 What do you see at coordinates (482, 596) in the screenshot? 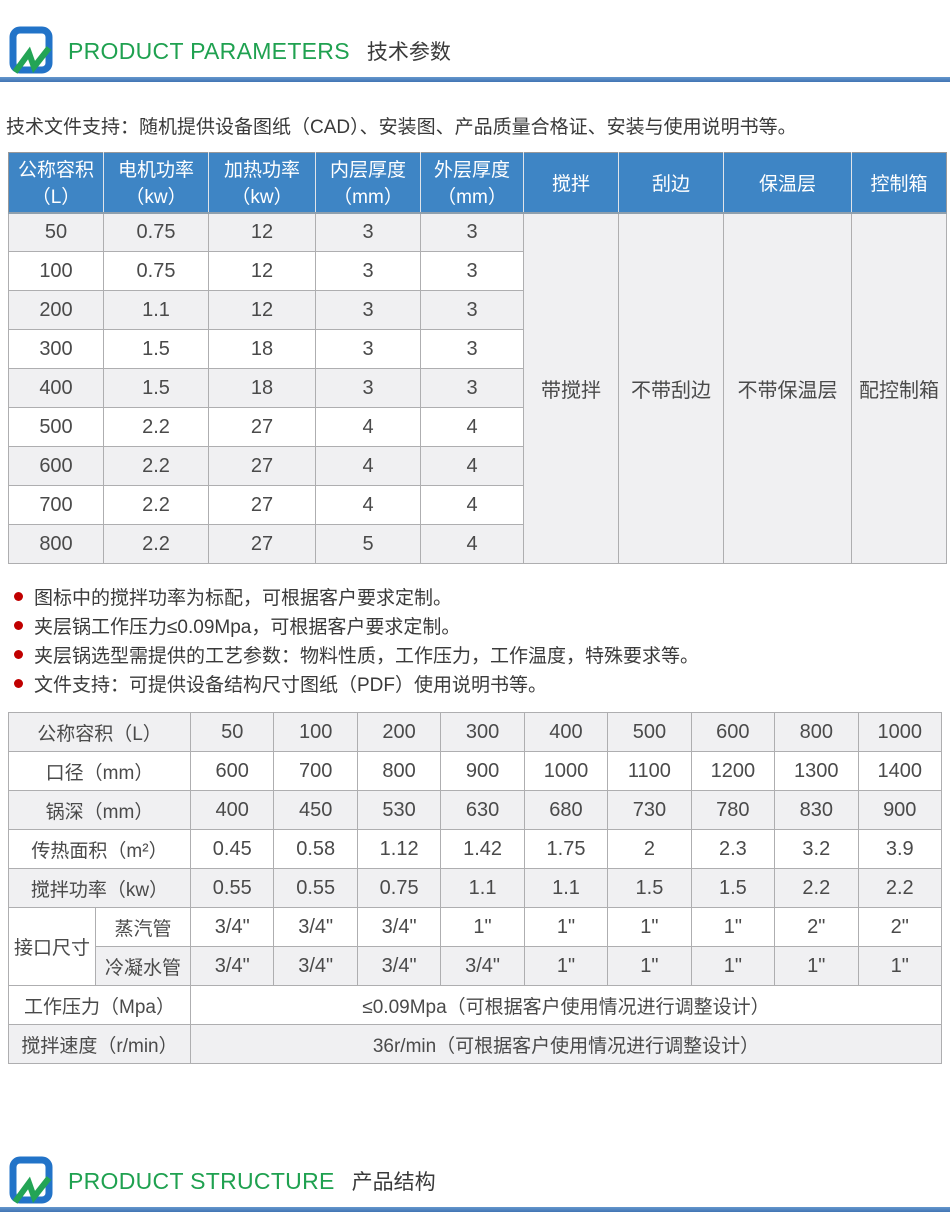
I see `list-item: 图标中的搅拌功率为标配，可根据客户要求定制。` at bounding box center [482, 596].